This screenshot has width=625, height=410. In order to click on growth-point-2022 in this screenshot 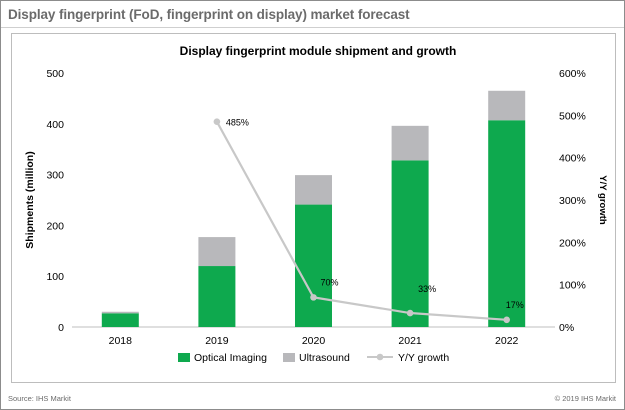, I will do `click(507, 320)`.